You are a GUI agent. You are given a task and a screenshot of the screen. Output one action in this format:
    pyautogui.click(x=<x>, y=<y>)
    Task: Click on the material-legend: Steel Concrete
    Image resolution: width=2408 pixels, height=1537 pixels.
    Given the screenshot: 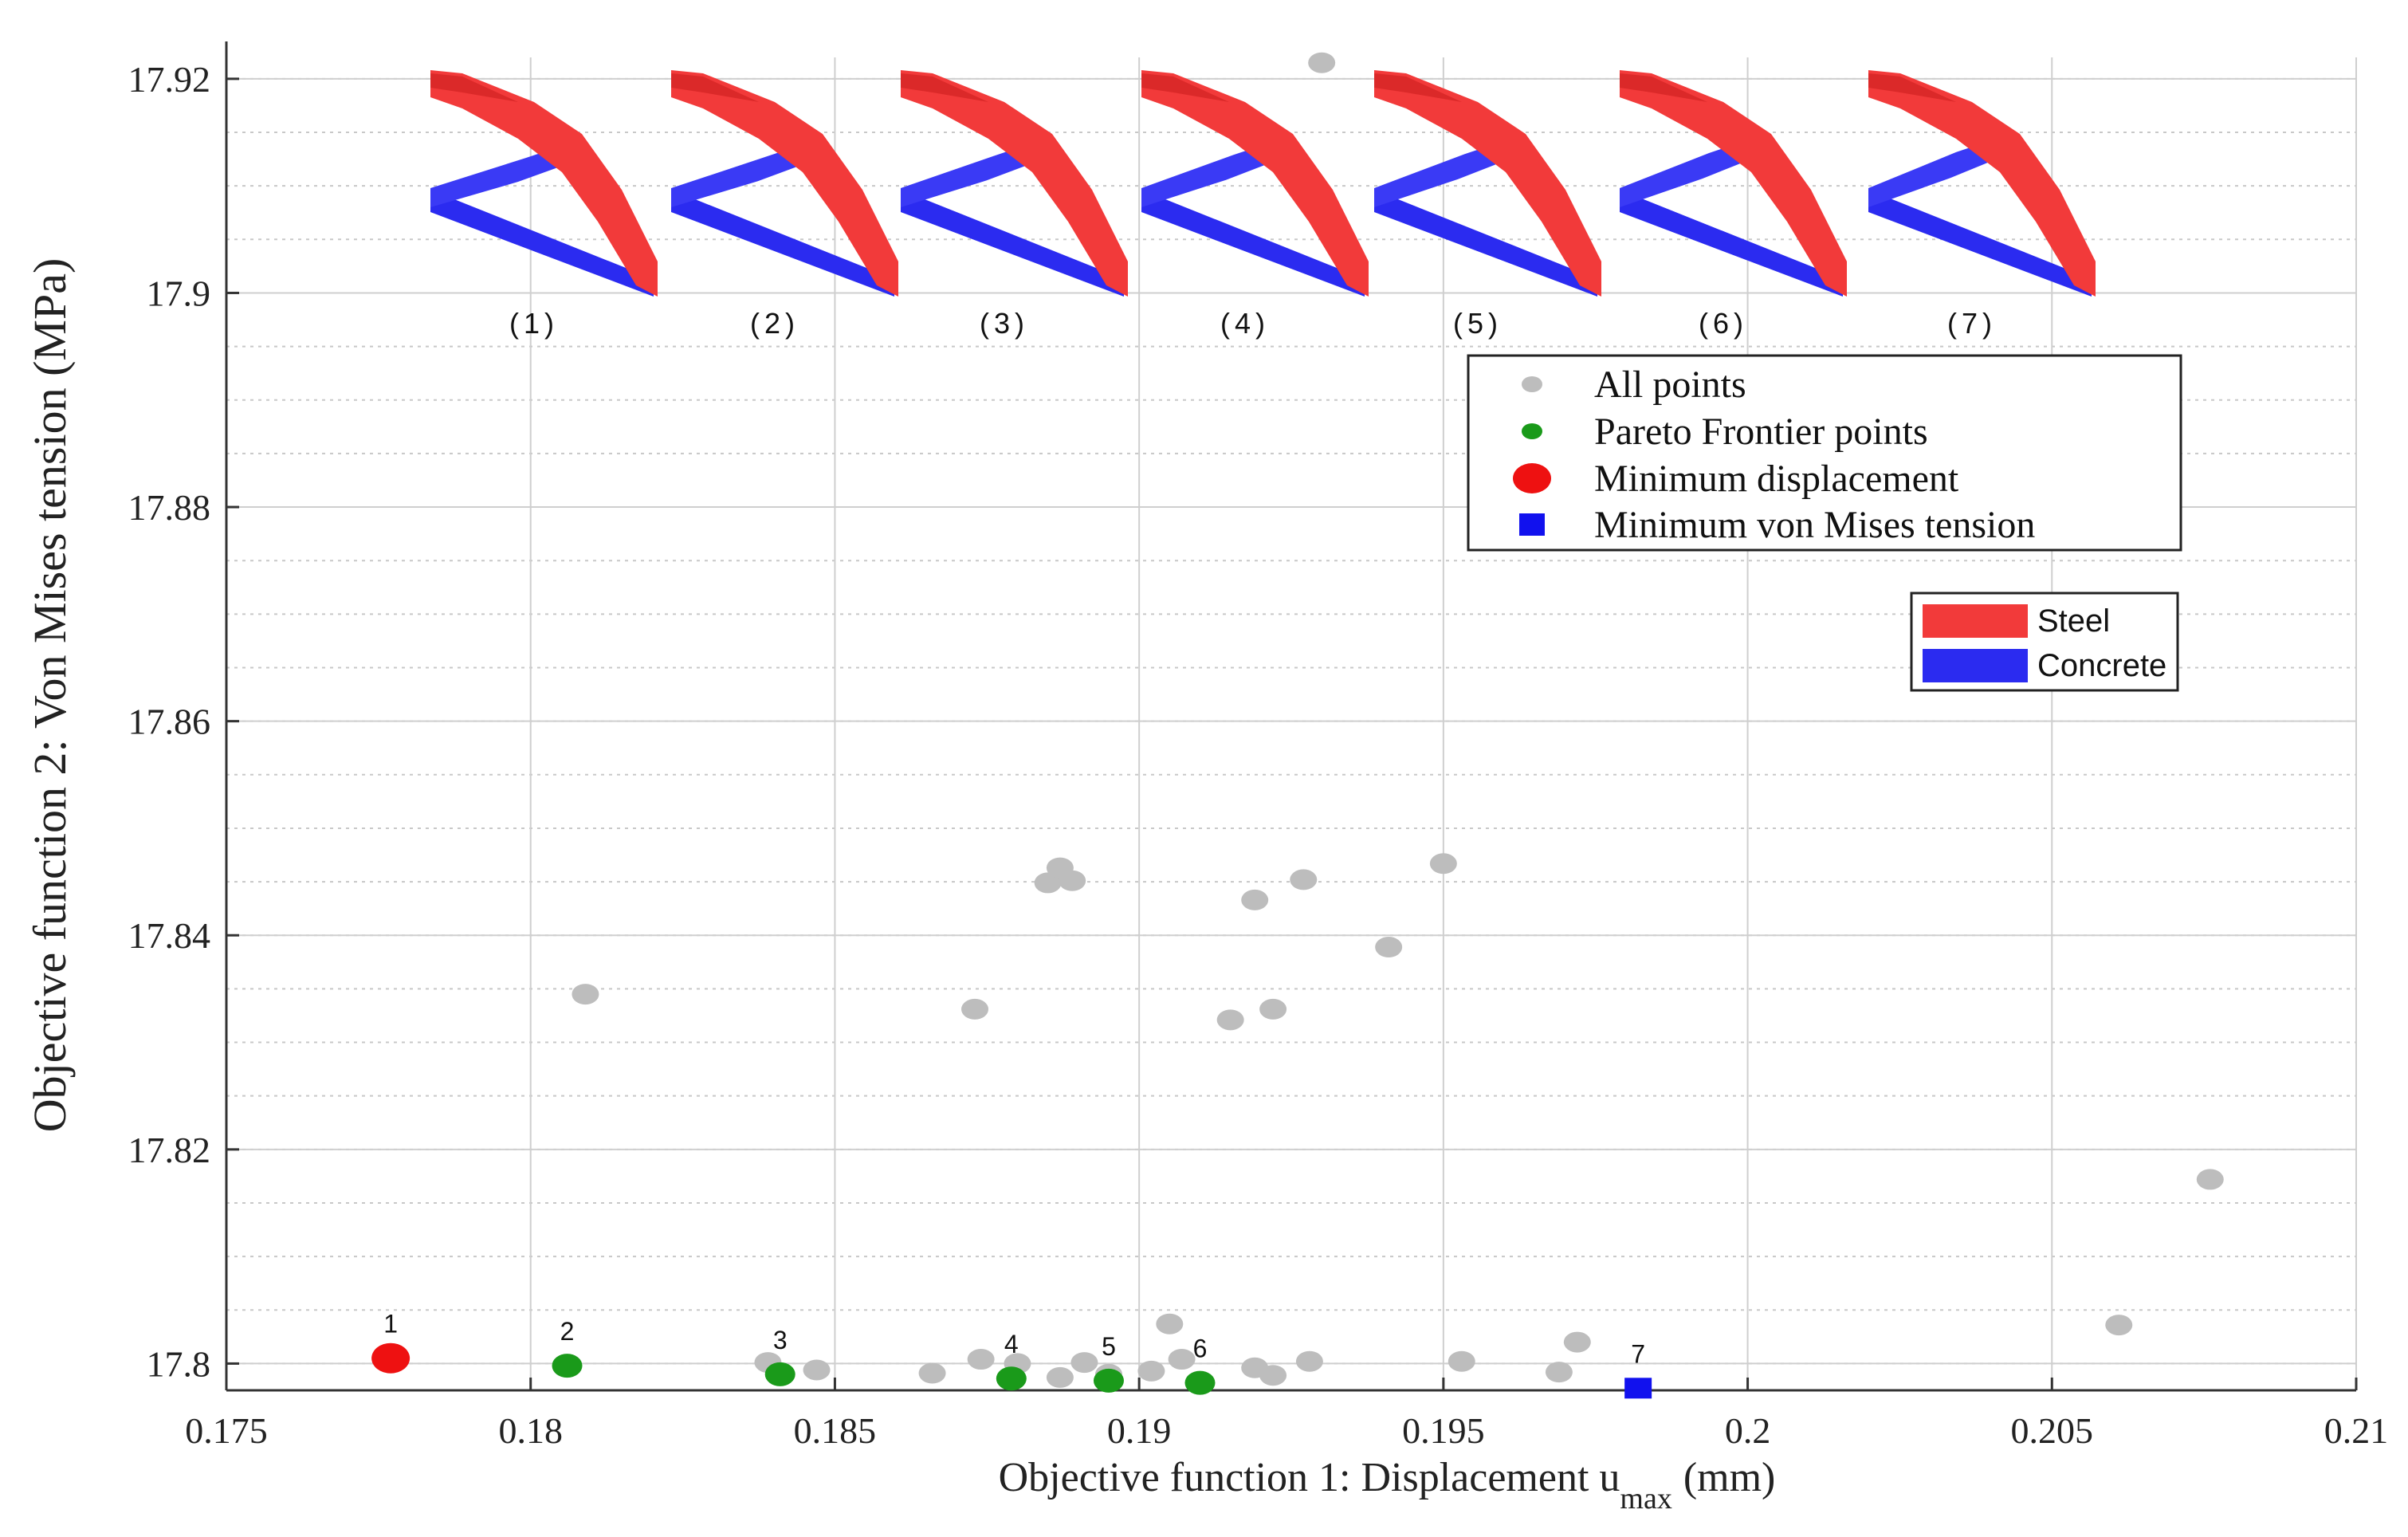 What is the action you would take?
    pyautogui.click(x=2044, y=642)
    